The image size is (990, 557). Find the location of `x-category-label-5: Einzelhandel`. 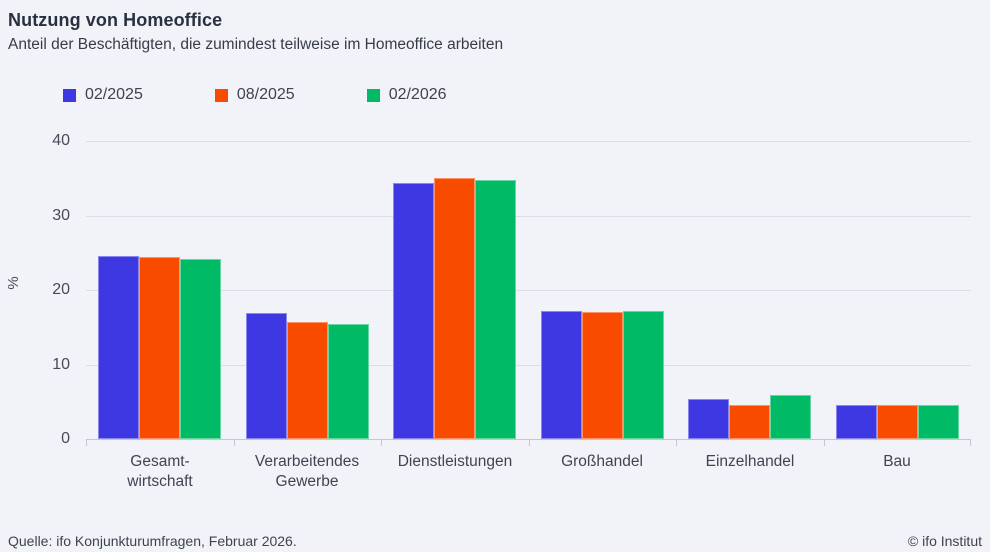

x-category-label-5: Einzelhandel is located at coordinates (750, 461).